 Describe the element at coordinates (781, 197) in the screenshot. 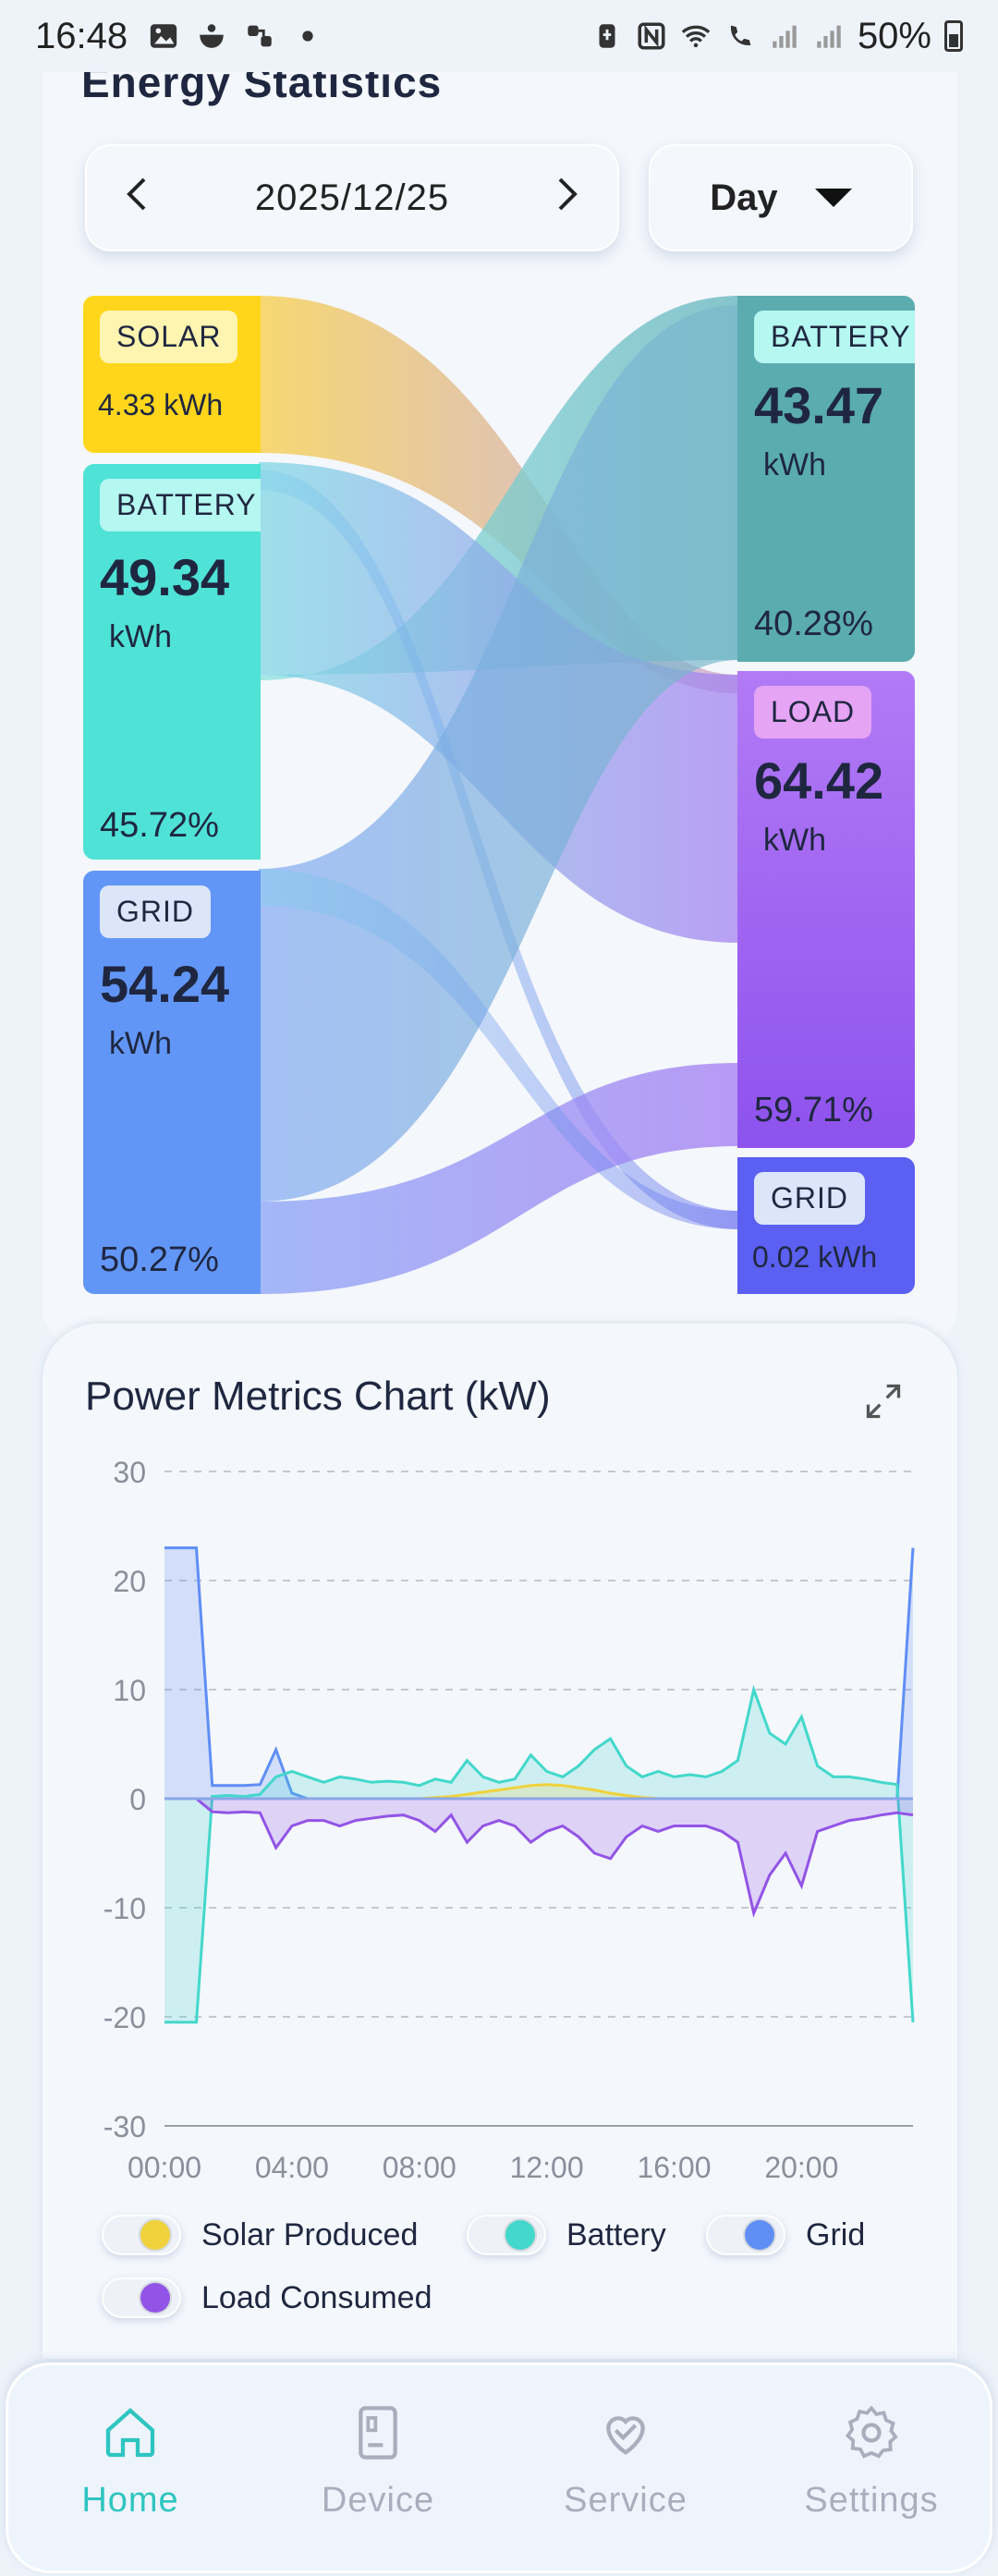

I see `period-dropdown: Day` at that location.